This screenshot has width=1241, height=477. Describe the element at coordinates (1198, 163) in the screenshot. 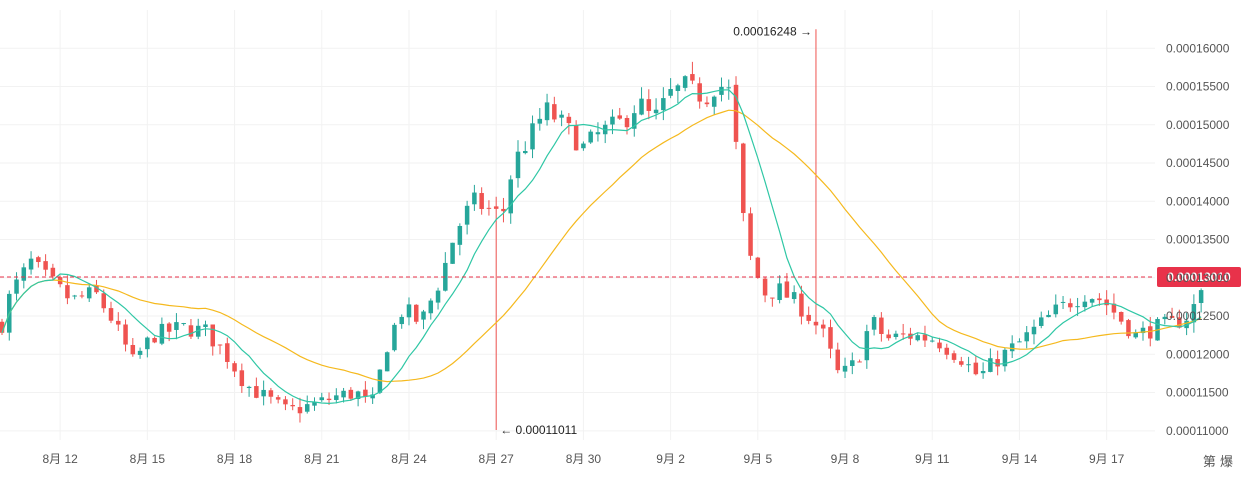

I see `y-tick-label: 0.00014500` at that location.